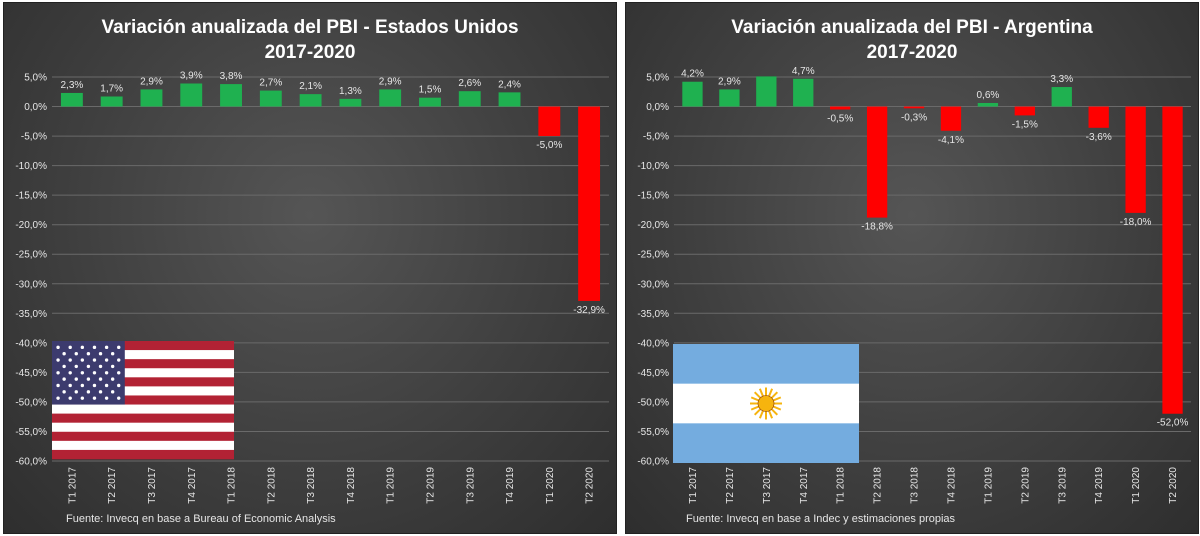 The image size is (1200, 536). What do you see at coordinates (877, 227) in the screenshot?
I see `data-label: -18,8%` at bounding box center [877, 227].